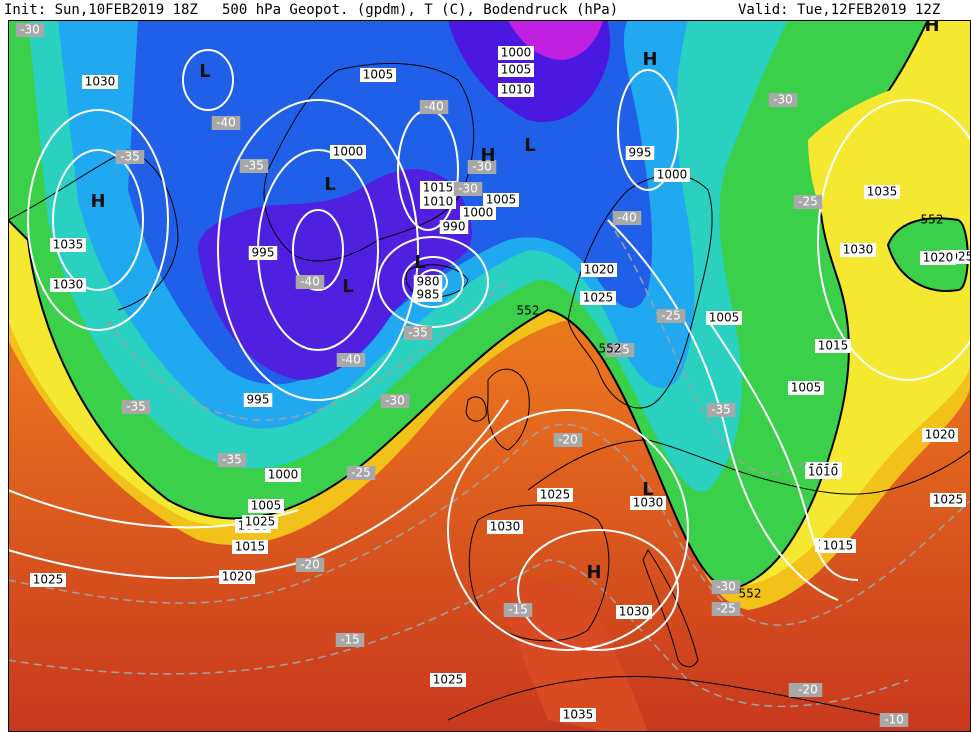  I want to click on isotherm-label-text: -20, so click(808, 690).